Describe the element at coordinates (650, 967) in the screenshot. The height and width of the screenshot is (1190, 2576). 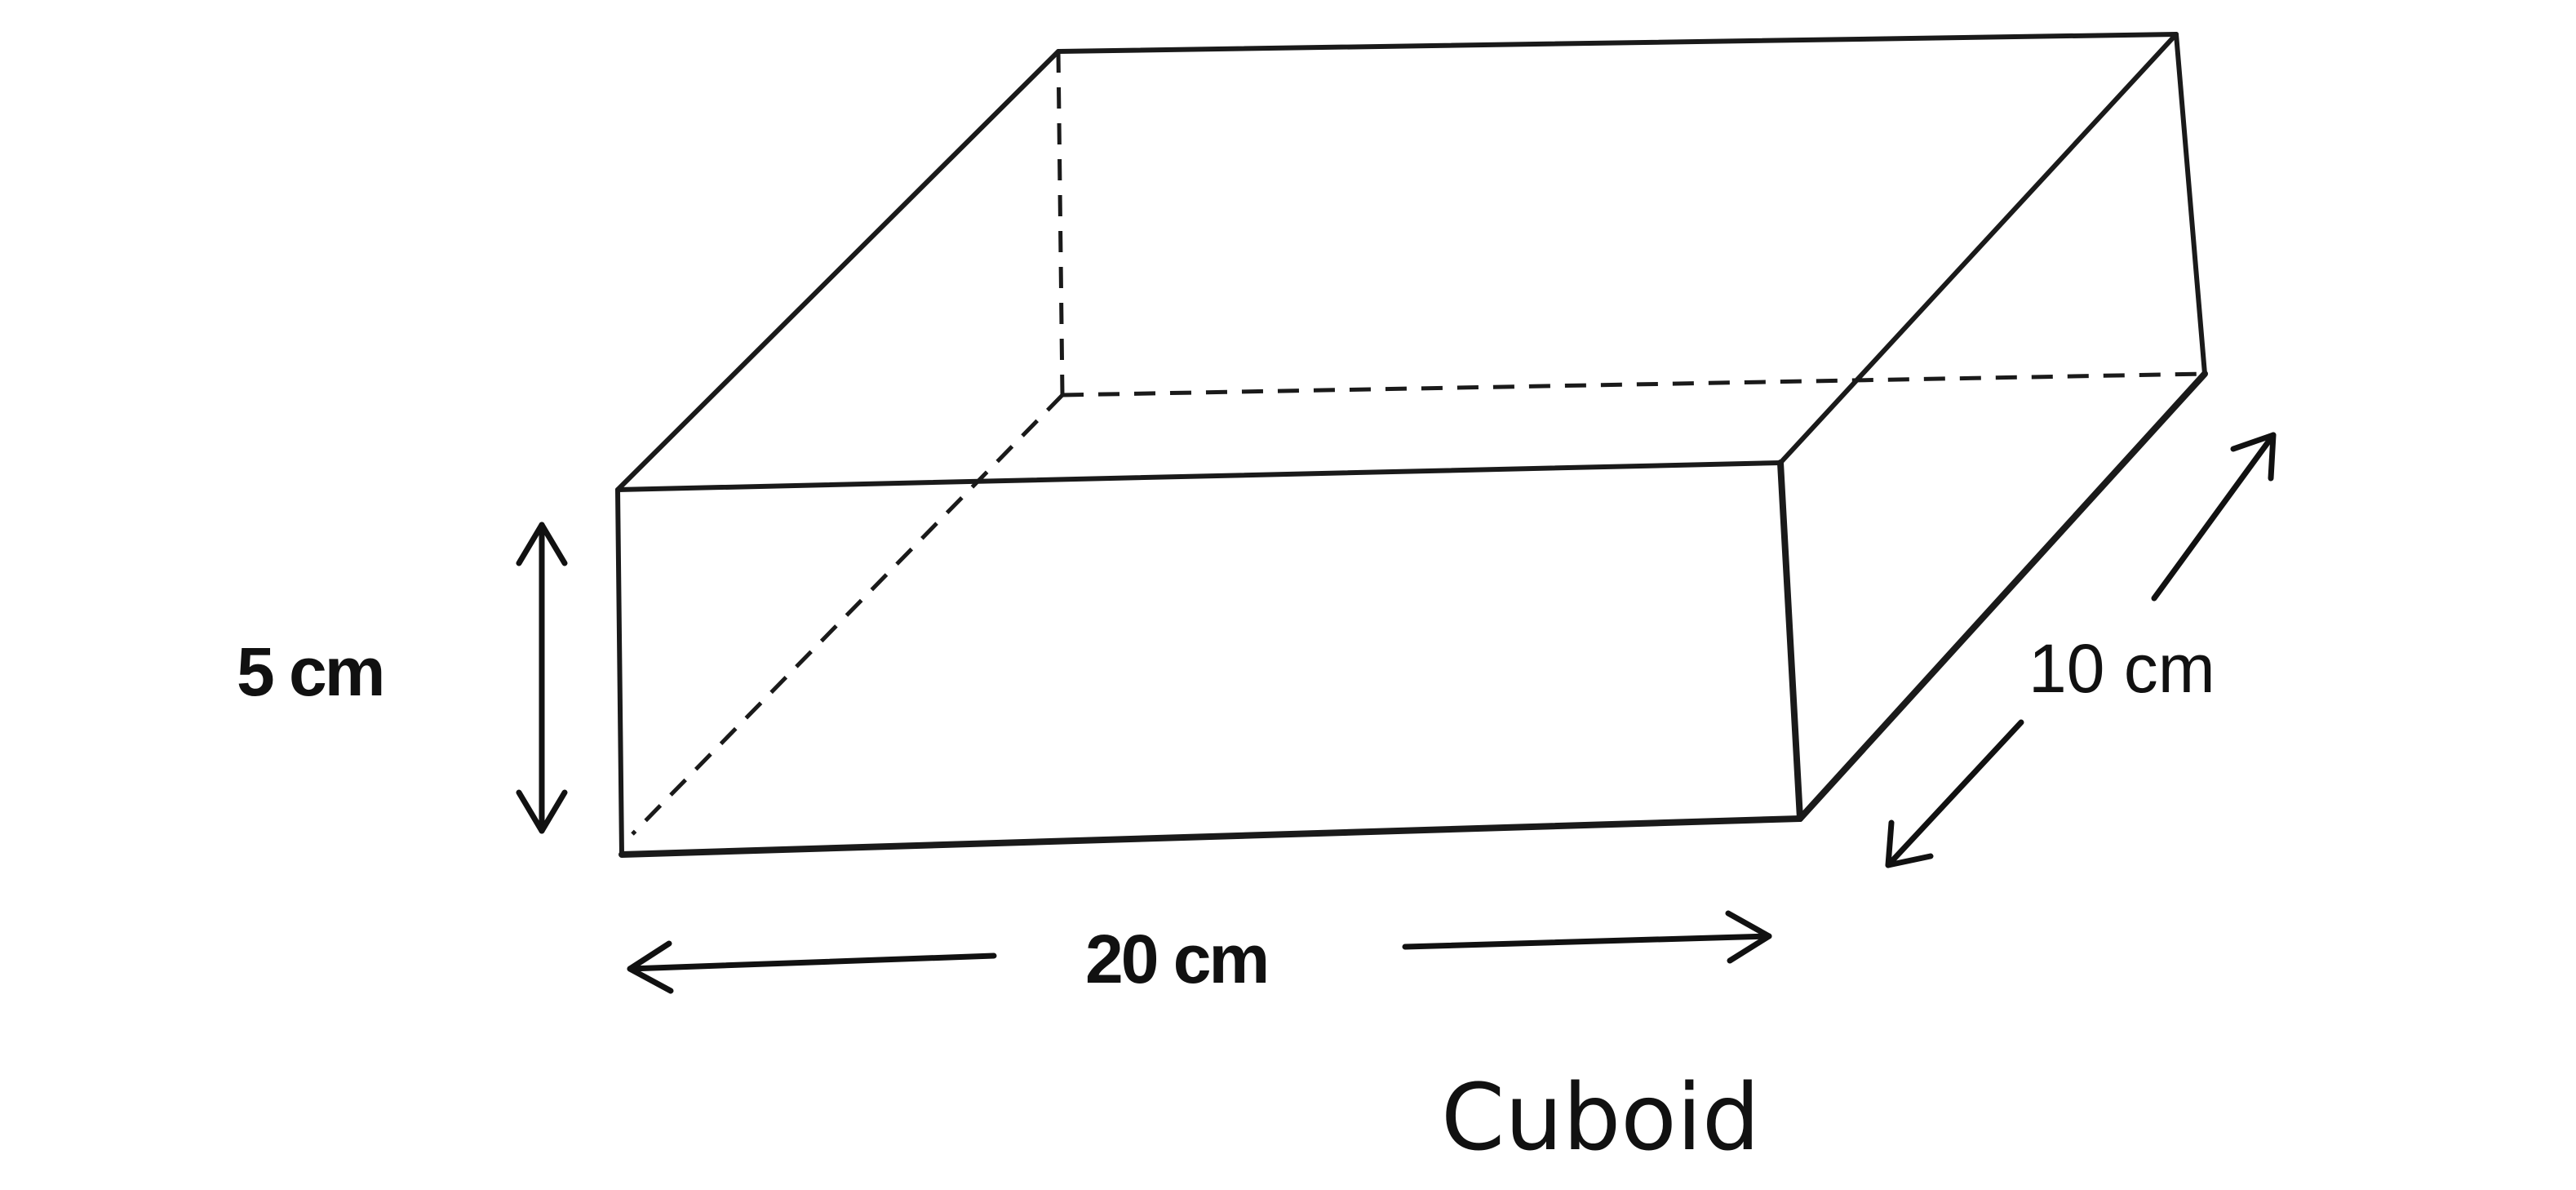
I see `length-arrow-head-left` at that location.